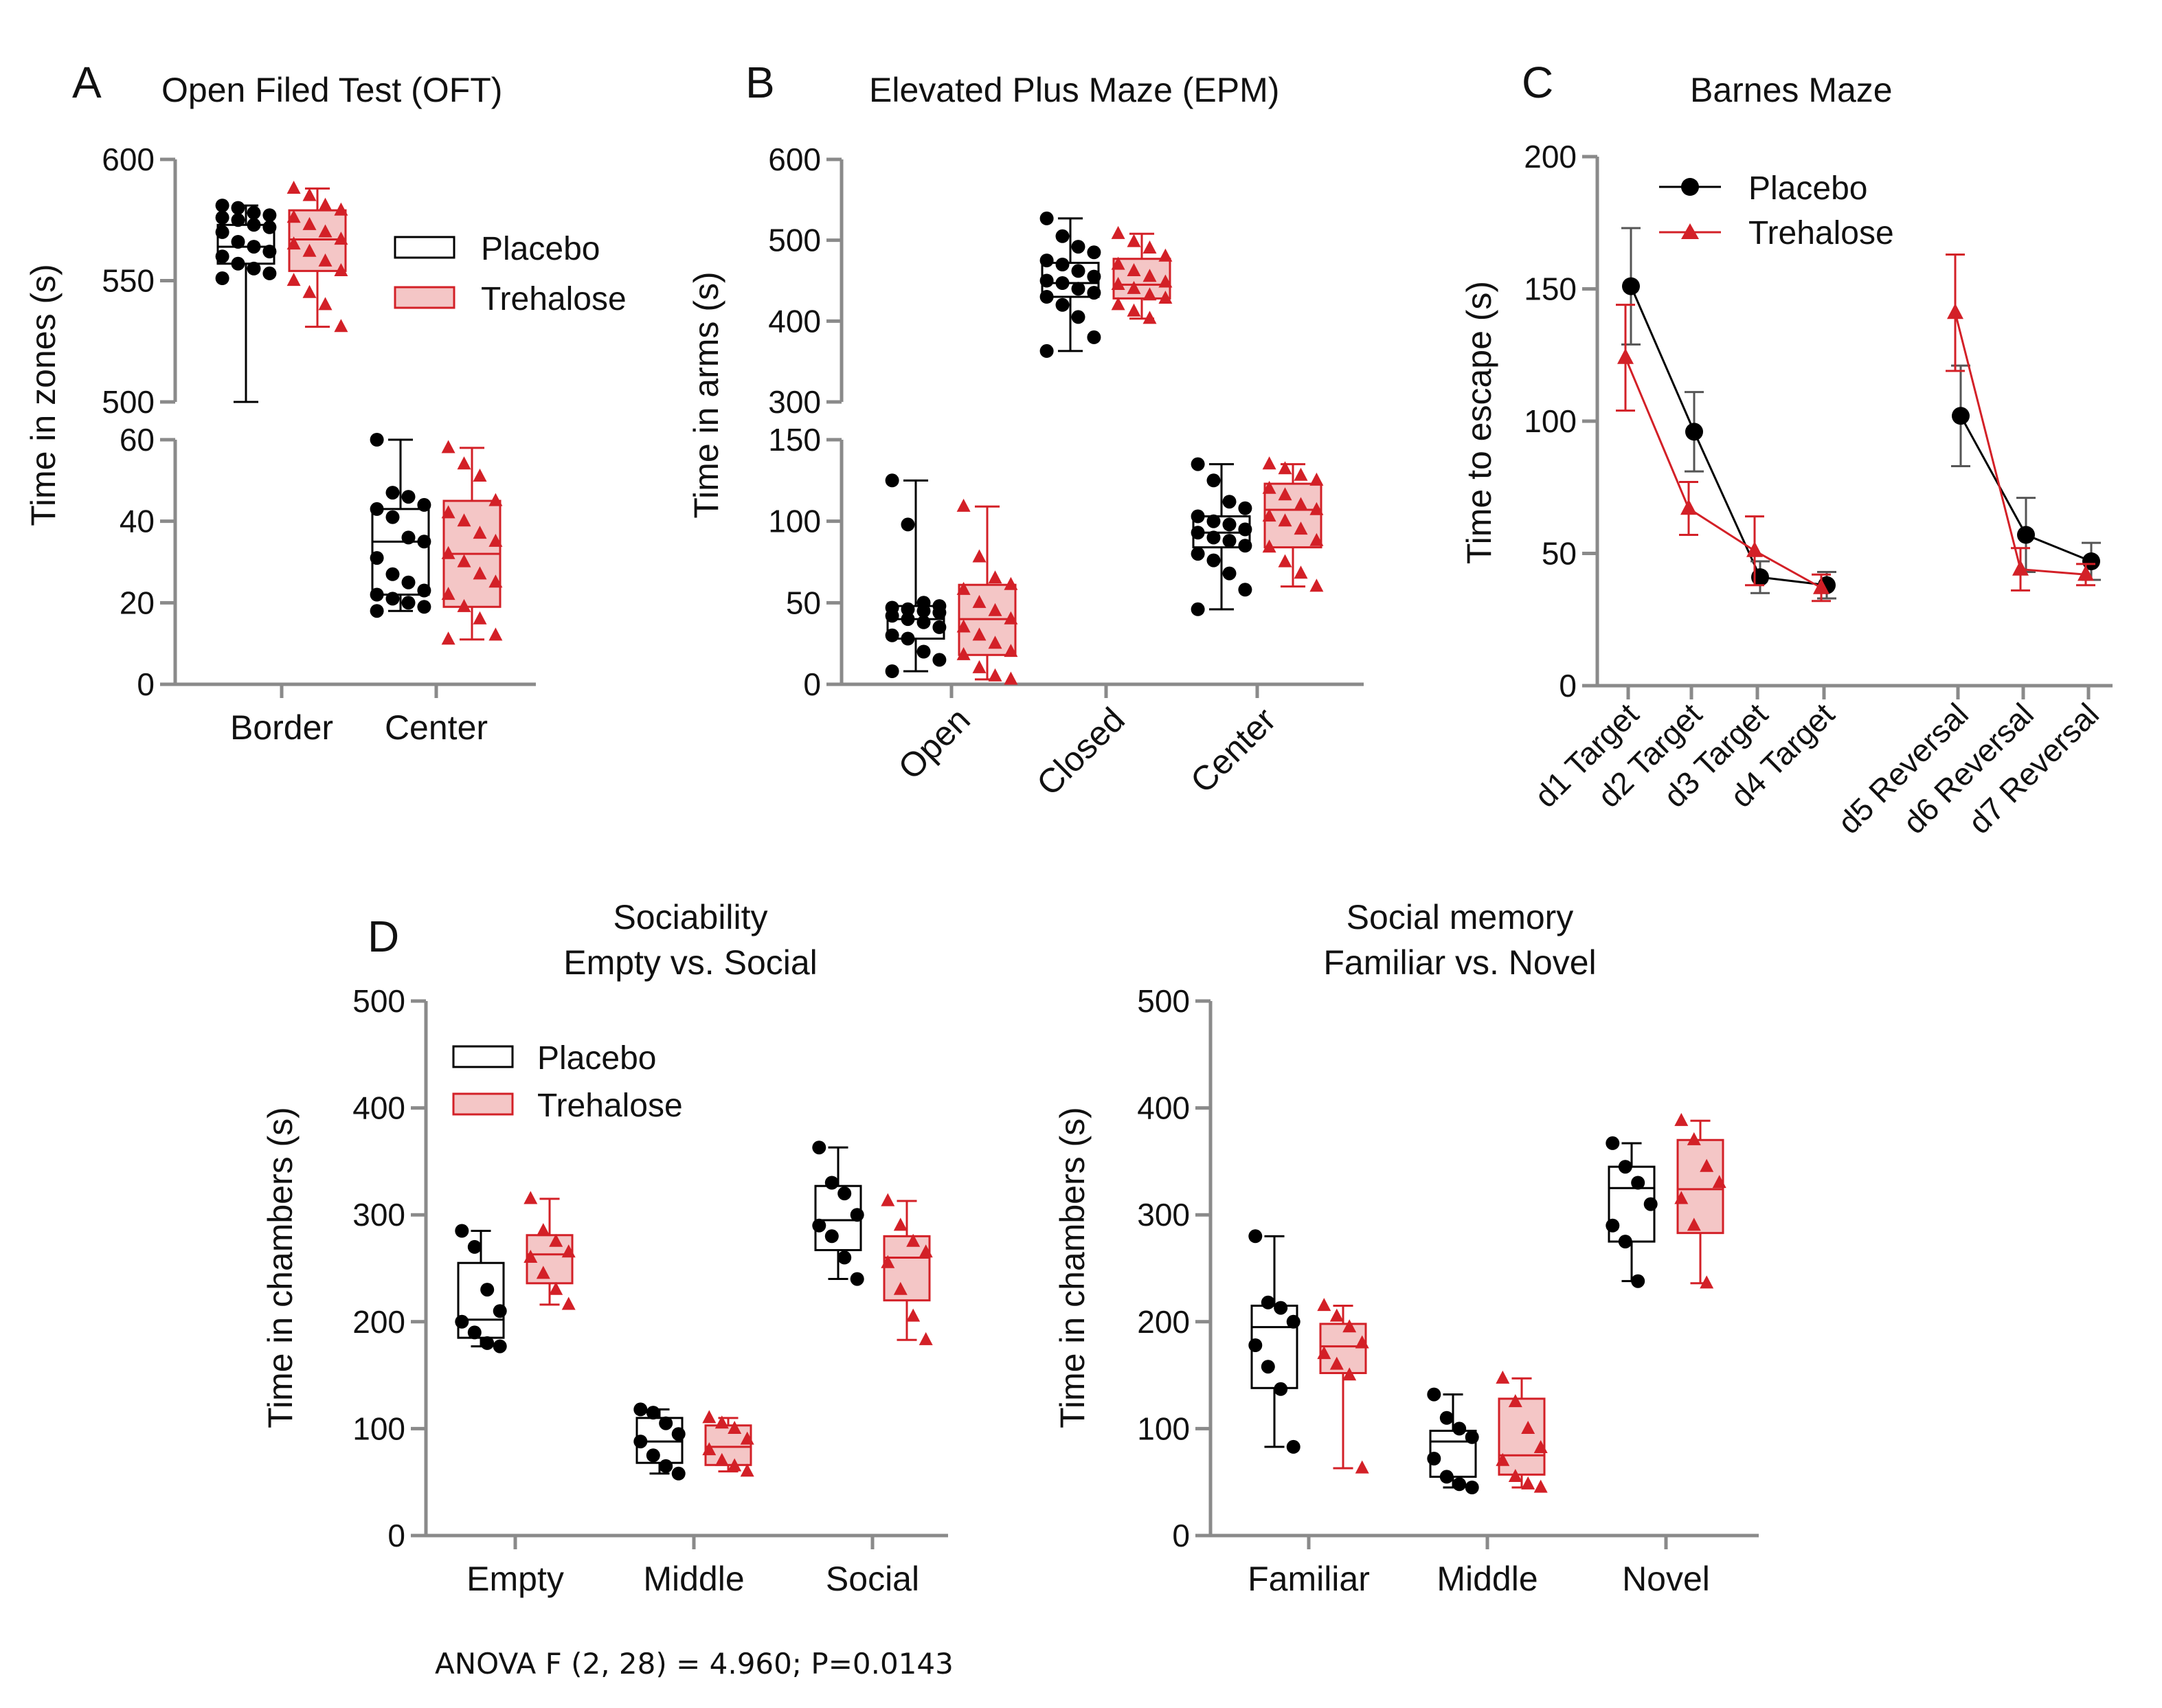 Image resolution: width=2162 pixels, height=1708 pixels. Describe the element at coordinates (378, 1215) in the screenshot. I see `soc-y-tick-label: 300` at that location.